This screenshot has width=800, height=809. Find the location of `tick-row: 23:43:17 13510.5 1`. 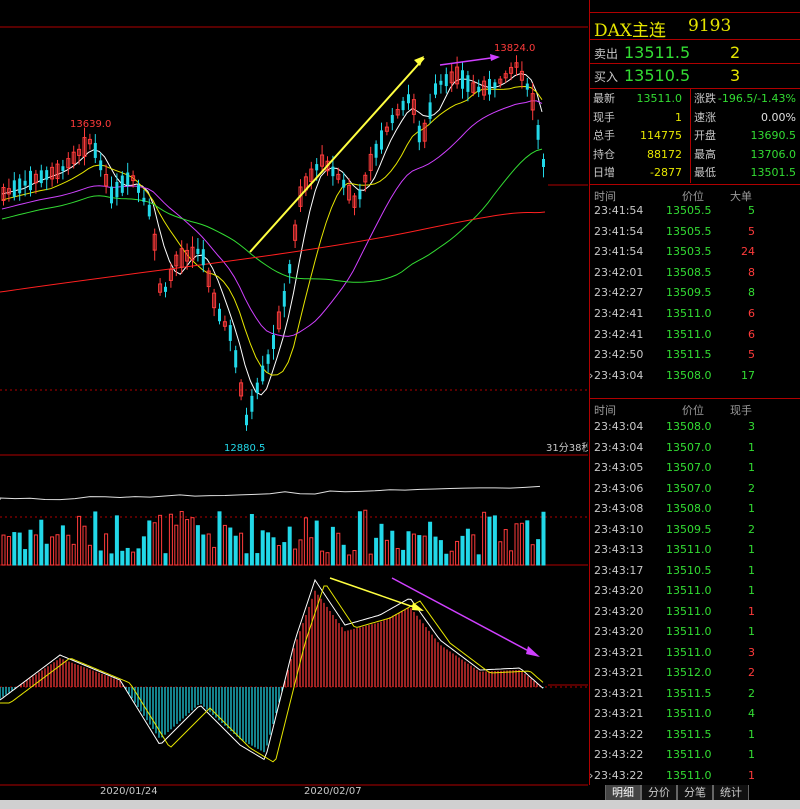

tick-row: 23:43:17 13510.5 1 is located at coordinates (695, 571).